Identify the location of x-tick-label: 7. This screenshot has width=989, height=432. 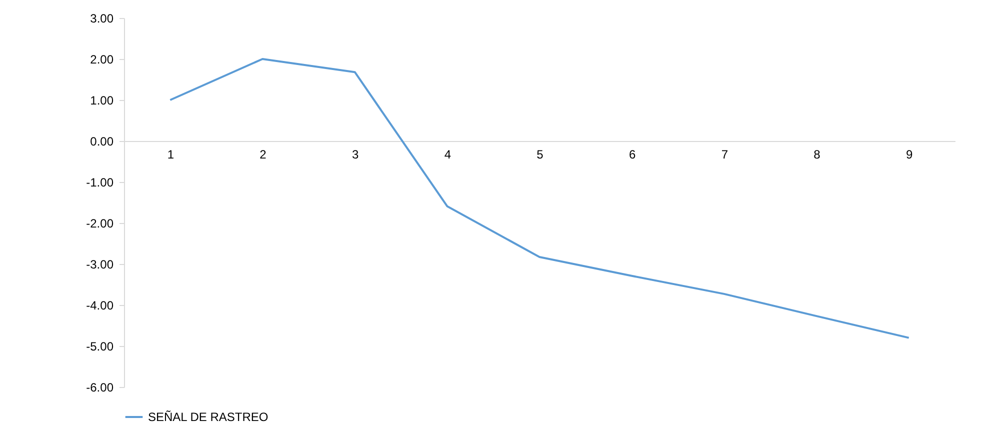
(724, 155).